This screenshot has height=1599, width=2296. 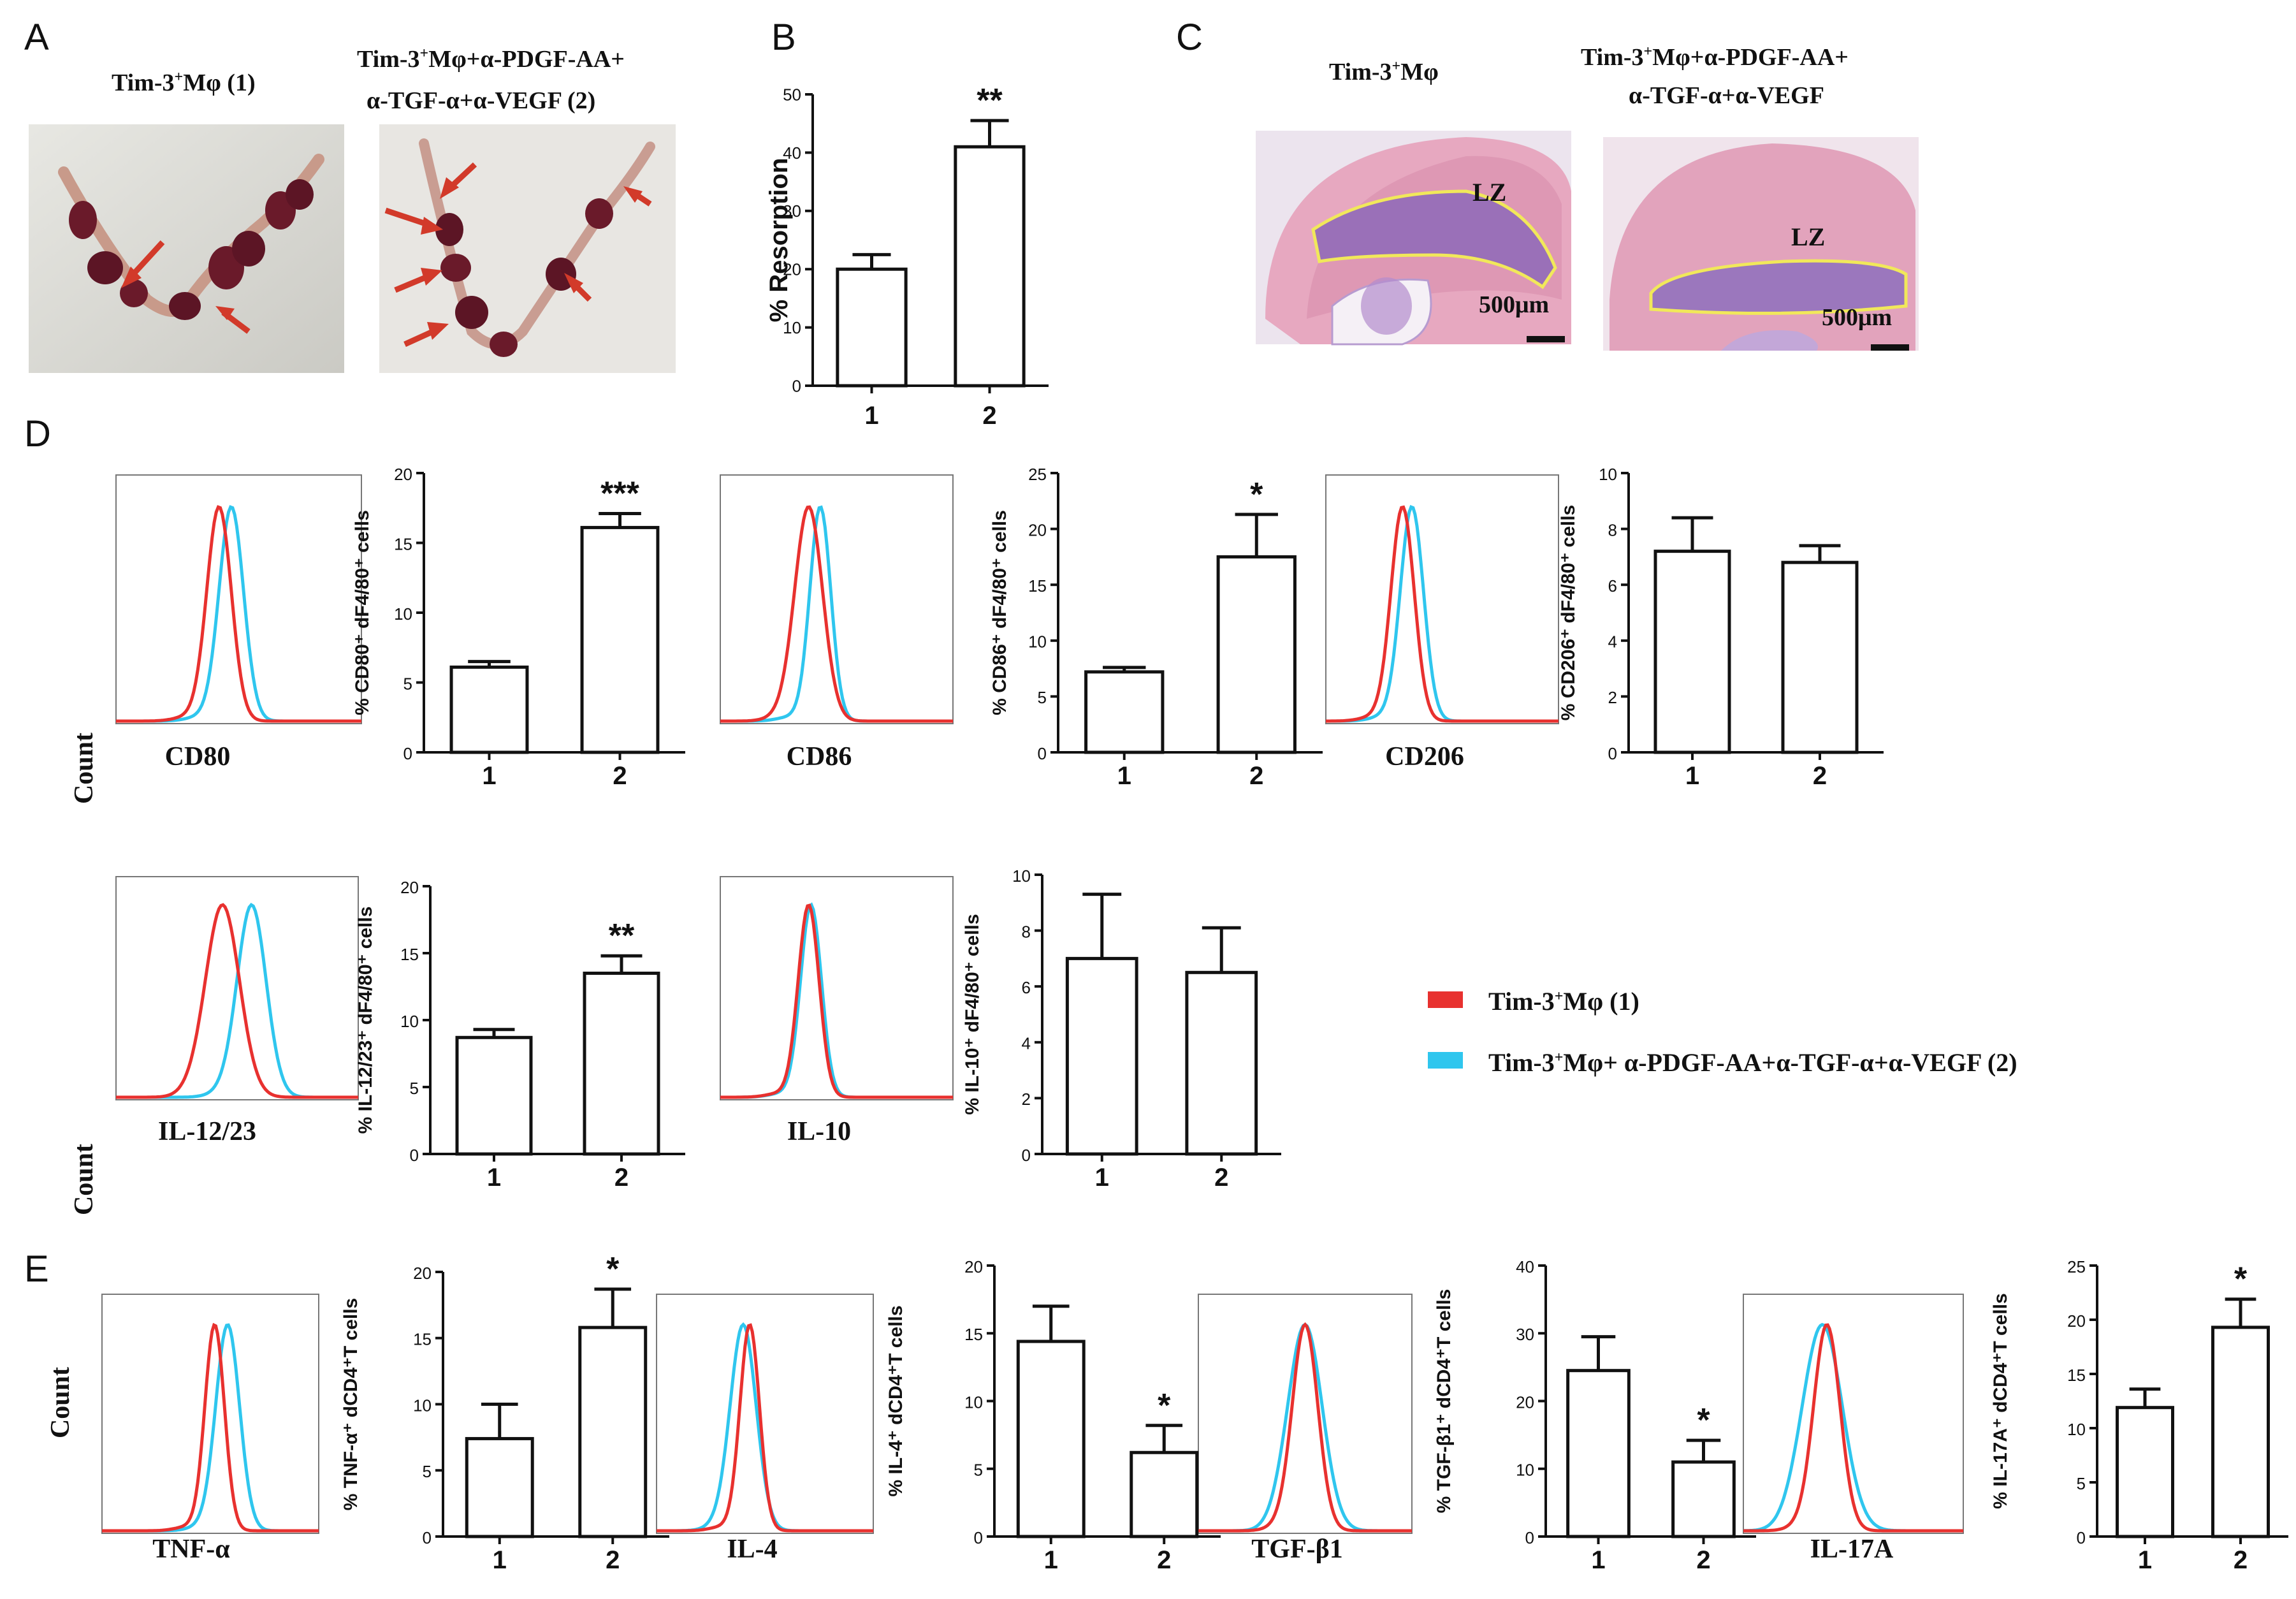 What do you see at coordinates (783, 37) in the screenshot?
I see `panel-b-letter: B` at bounding box center [783, 37].